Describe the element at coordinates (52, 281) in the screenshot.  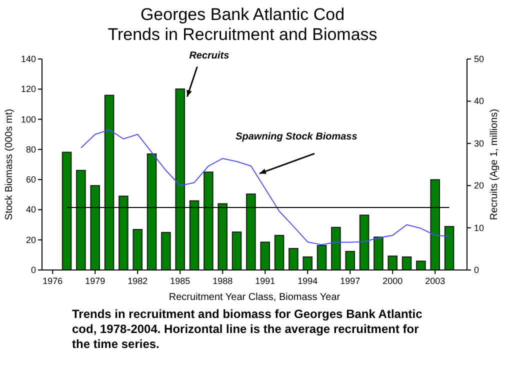
I see `x-tick-label: 1976` at that location.